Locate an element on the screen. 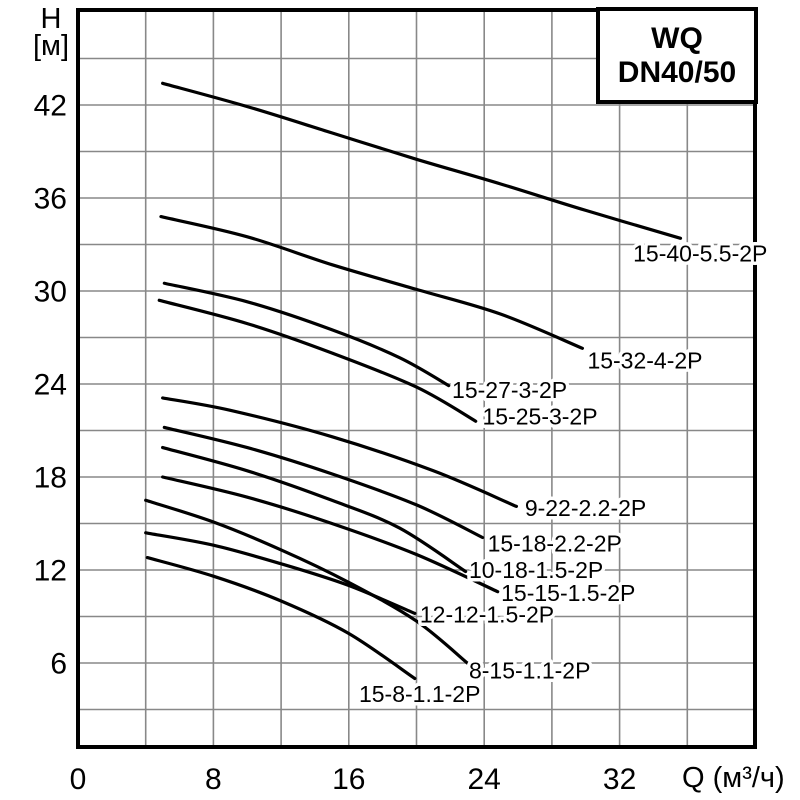 Image resolution: width=800 pixels, height=800 pixels. y-axis-tick-label: 30 is located at coordinates (50, 292).